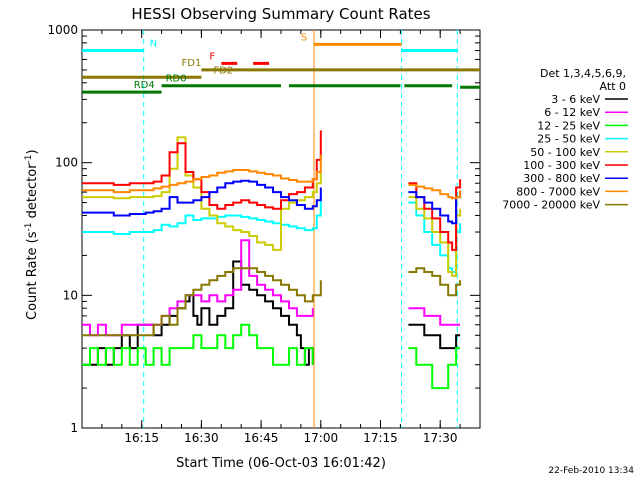  I want to click on y-tick-label: 100, so click(66, 163).